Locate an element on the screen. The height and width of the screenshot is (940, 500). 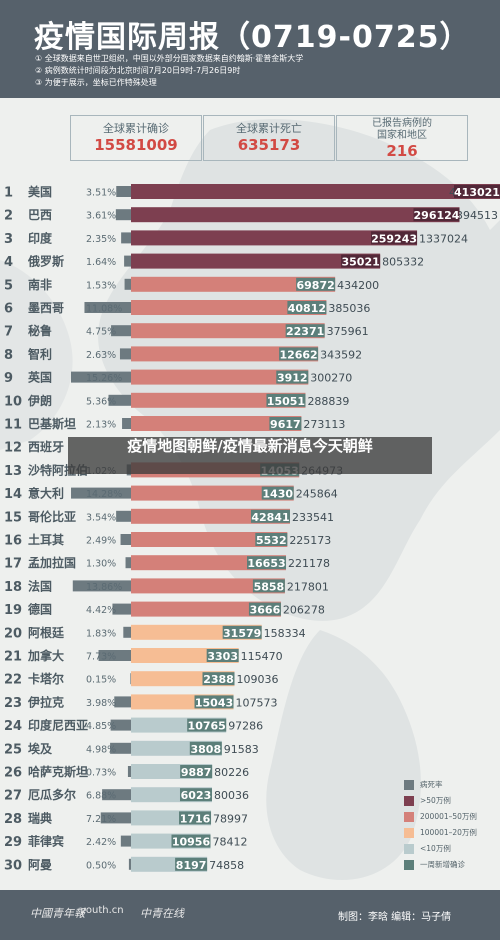
legend-item: 病死率 is located at coordinates (451, 785).